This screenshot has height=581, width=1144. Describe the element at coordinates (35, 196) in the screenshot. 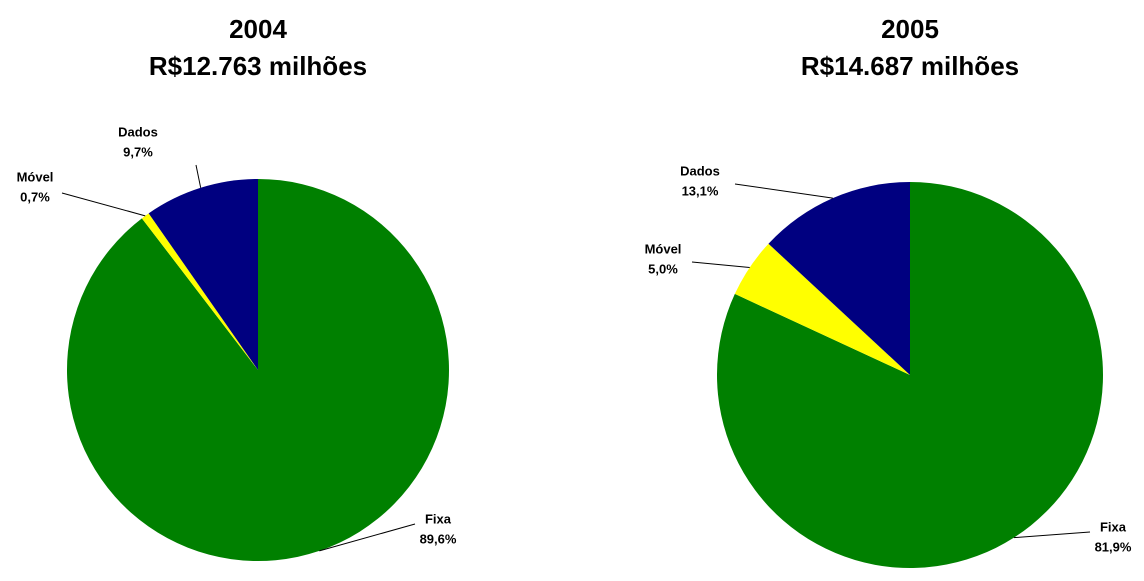

I see `value-label: 0,7%` at that location.